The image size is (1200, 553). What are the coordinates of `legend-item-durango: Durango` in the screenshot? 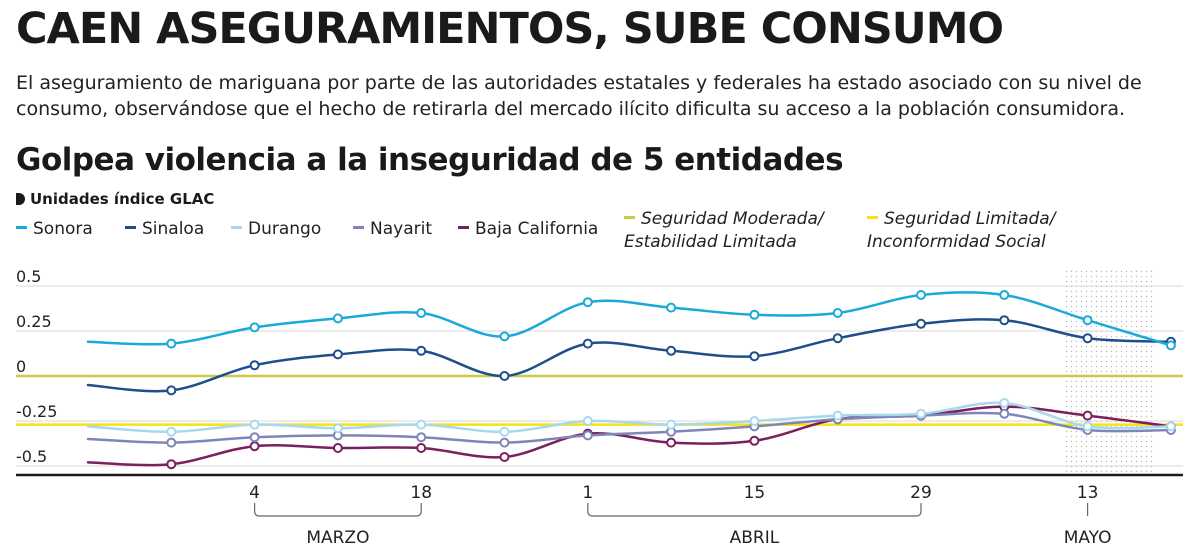 It's located at (276, 229).